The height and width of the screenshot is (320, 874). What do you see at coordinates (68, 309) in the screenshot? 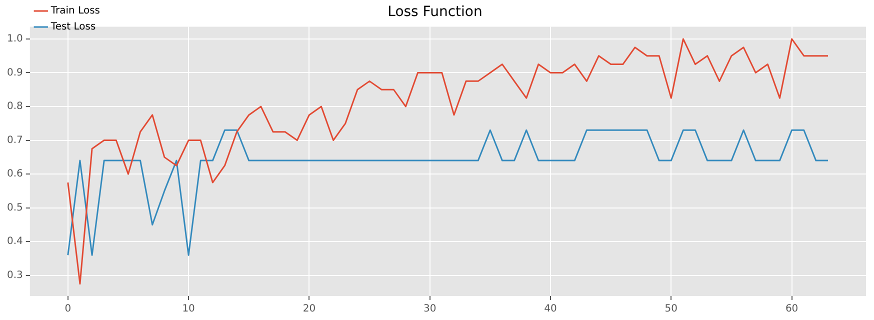
I see `x-tick-label: 0` at bounding box center [68, 309].